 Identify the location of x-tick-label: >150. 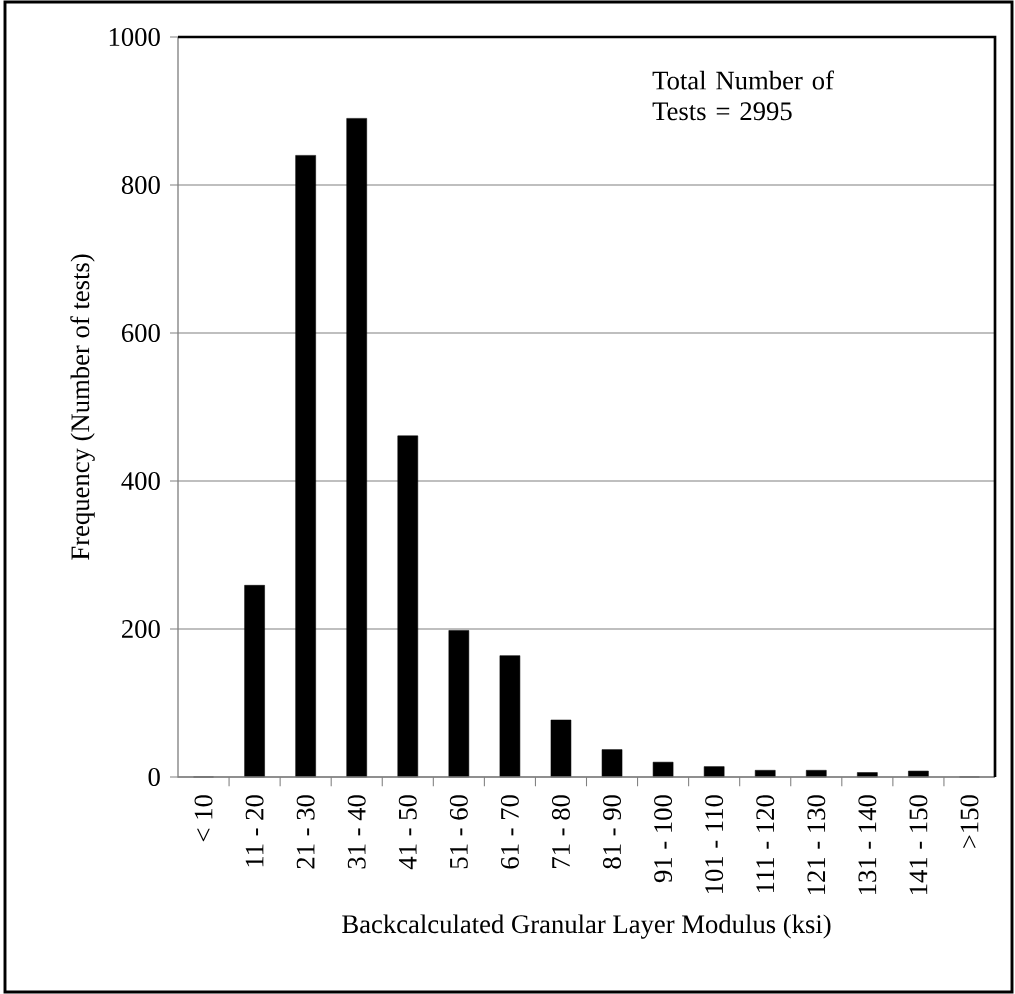
(969, 821).